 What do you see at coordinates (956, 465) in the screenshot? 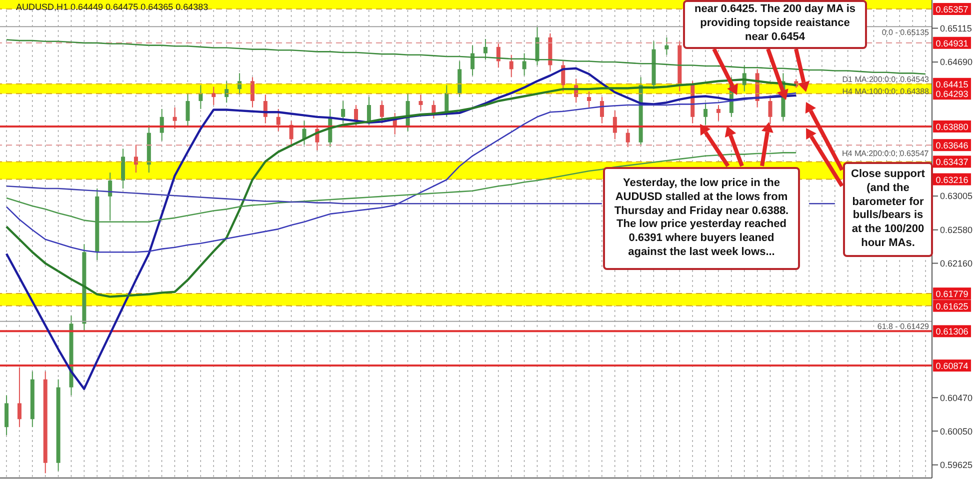
I see `y-tick-label: 0.59625` at bounding box center [956, 465].